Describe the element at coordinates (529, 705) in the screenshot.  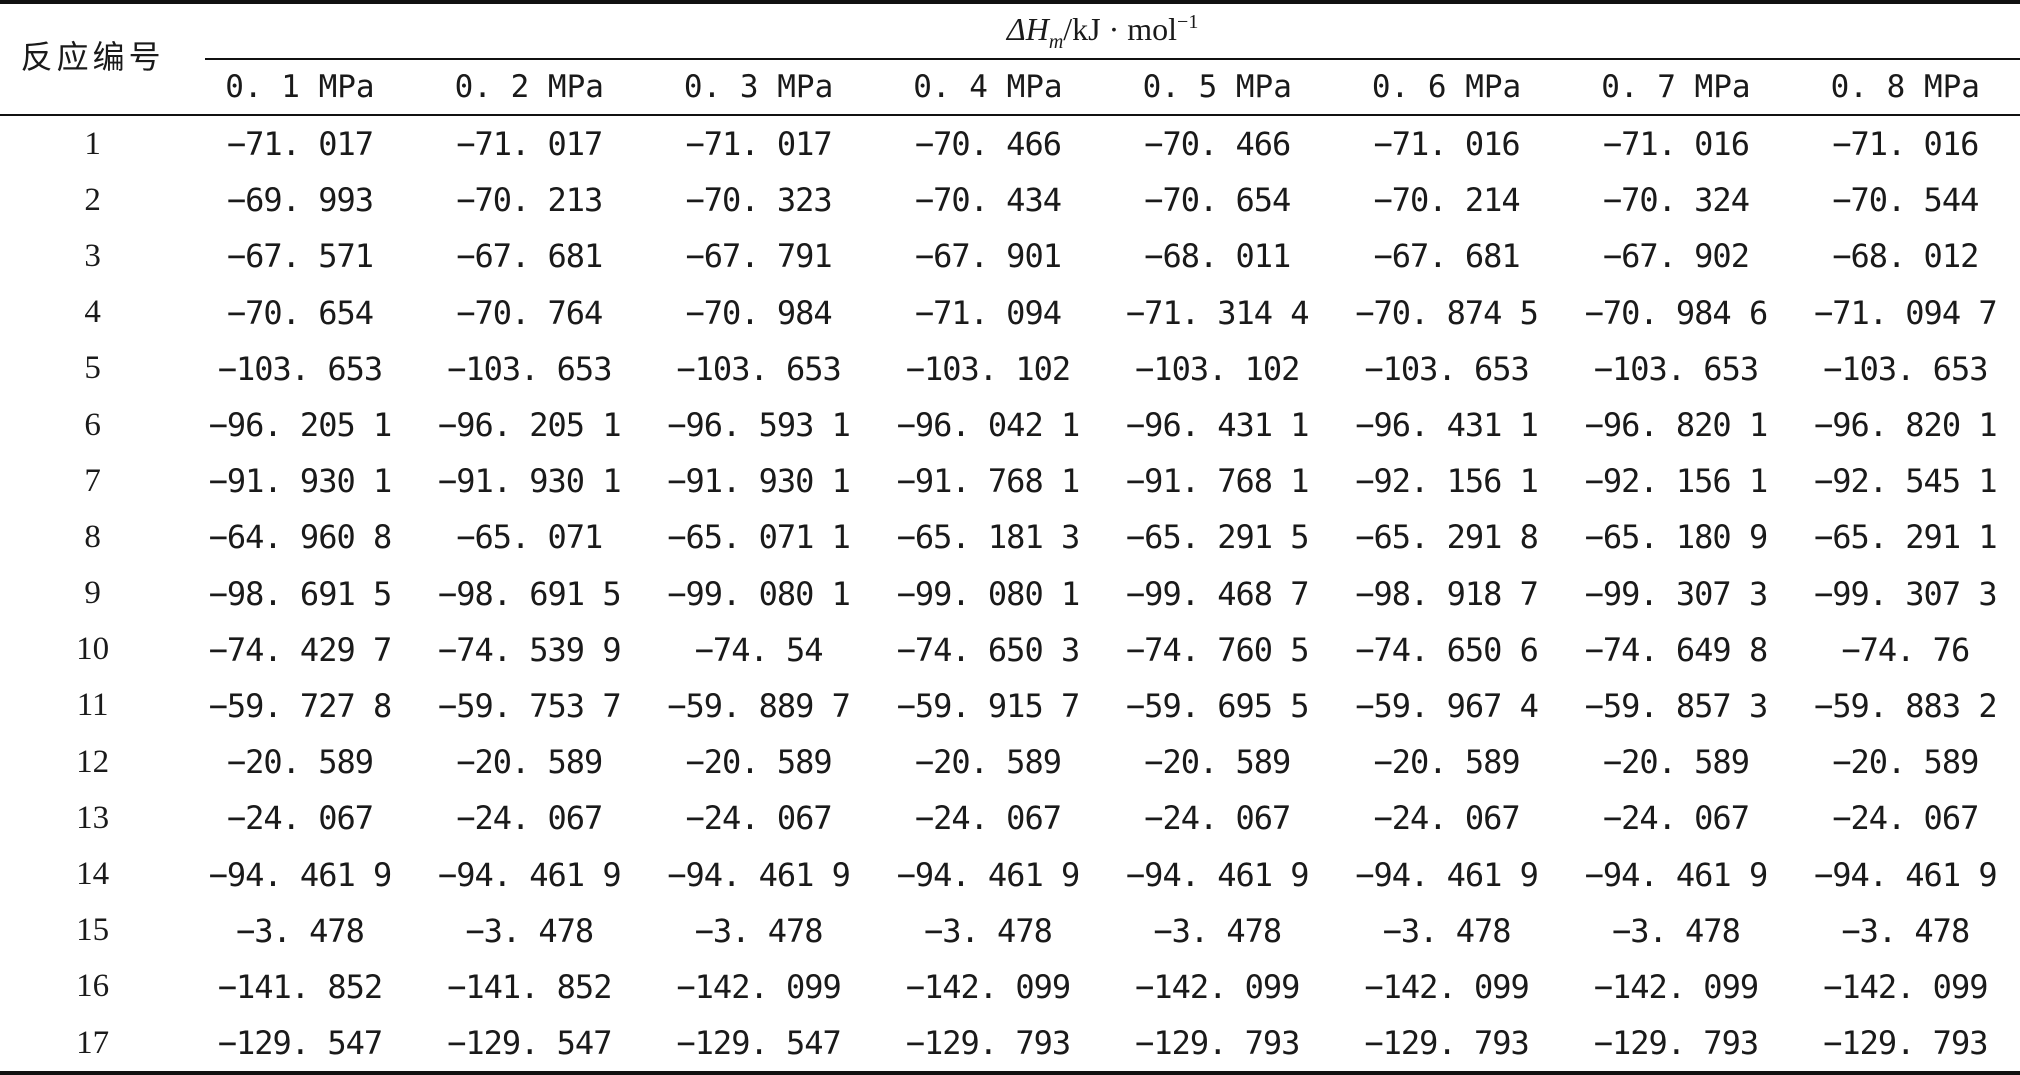
I see `enthalpy-value-cell: −59. 753 7` at that location.